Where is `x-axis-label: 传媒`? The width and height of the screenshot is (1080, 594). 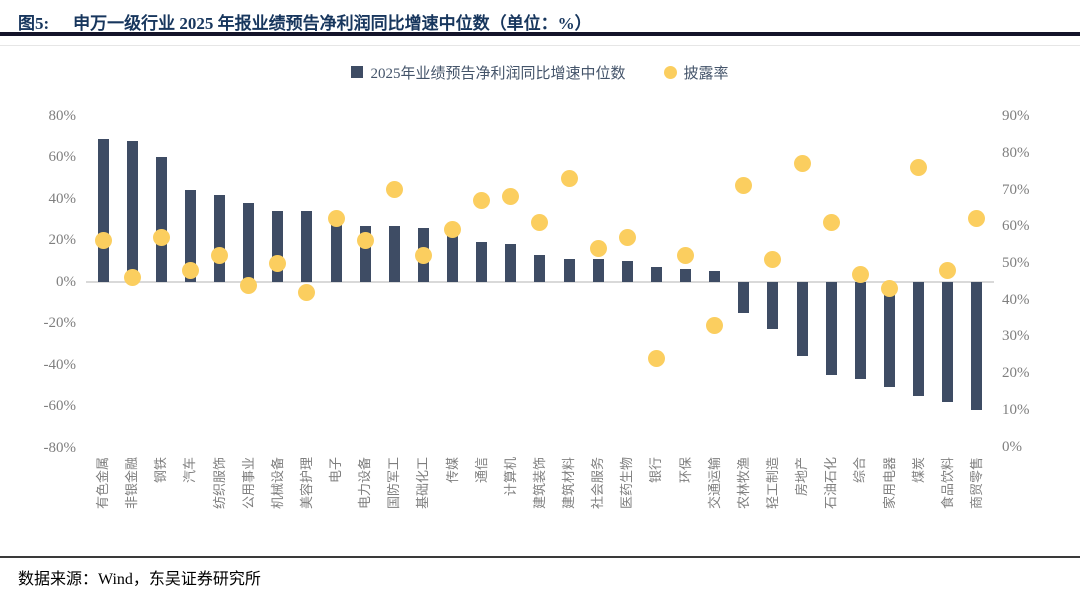 x-axis-label: 传媒 is located at coordinates (452, 470).